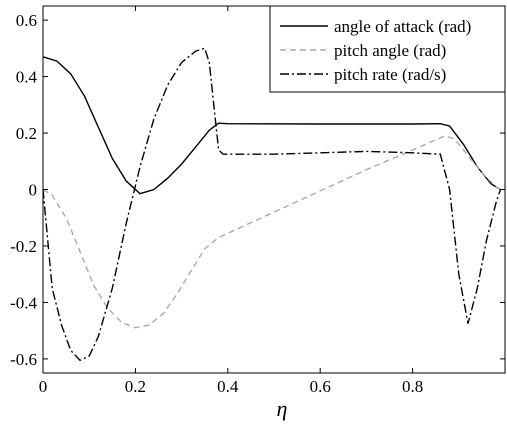 The height and width of the screenshot is (424, 507). What do you see at coordinates (390, 74) in the screenshot?
I see `legend-label-3: pitch rate (rad/s)` at bounding box center [390, 74].